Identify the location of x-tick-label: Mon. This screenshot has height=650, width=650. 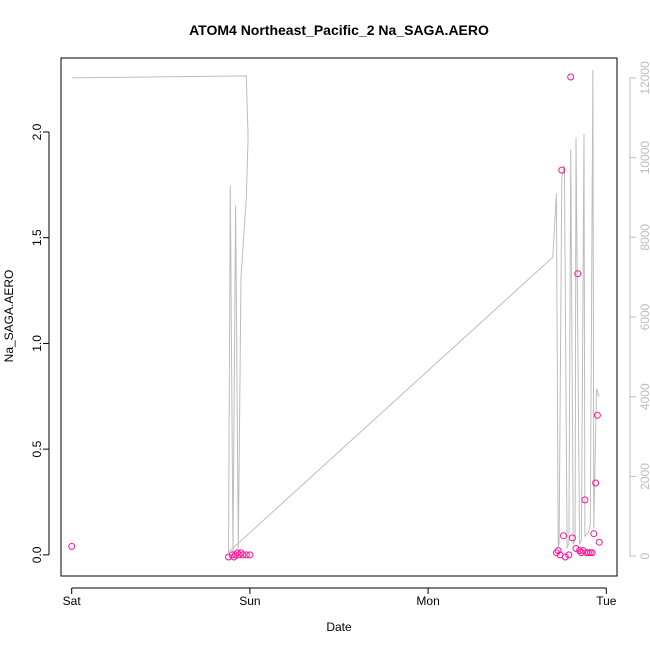
(427, 601).